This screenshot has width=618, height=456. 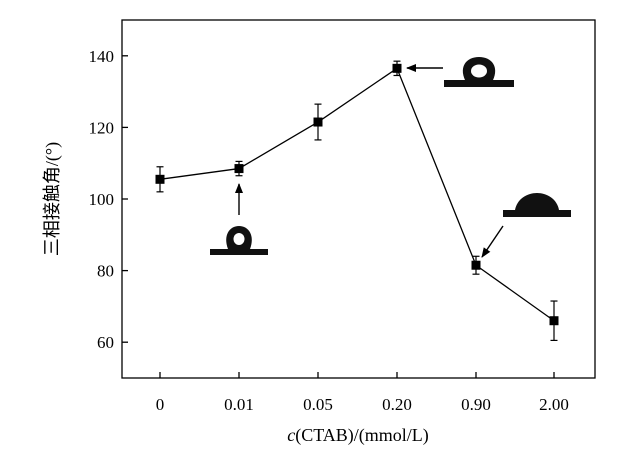 What do you see at coordinates (105, 271) in the screenshot?
I see `y-tick-label: 80` at bounding box center [105, 271].